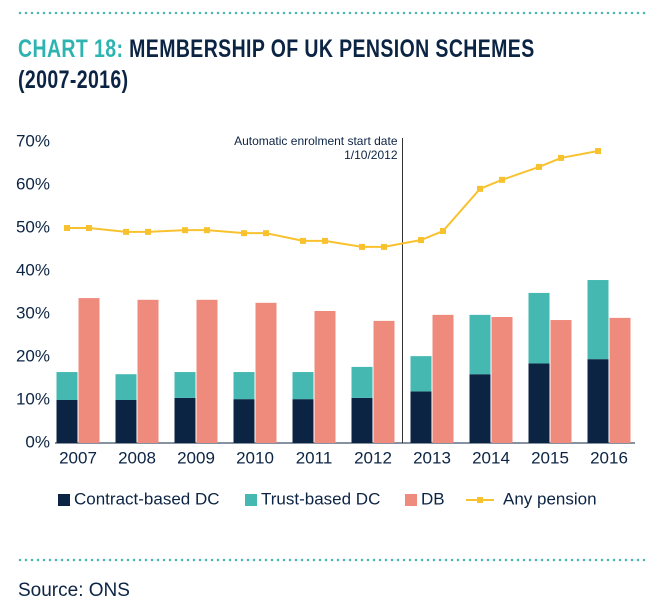 This screenshot has width=660, height=616. Describe the element at coordinates (78, 457) in the screenshot. I see `x-tick-label: 2007` at that location.